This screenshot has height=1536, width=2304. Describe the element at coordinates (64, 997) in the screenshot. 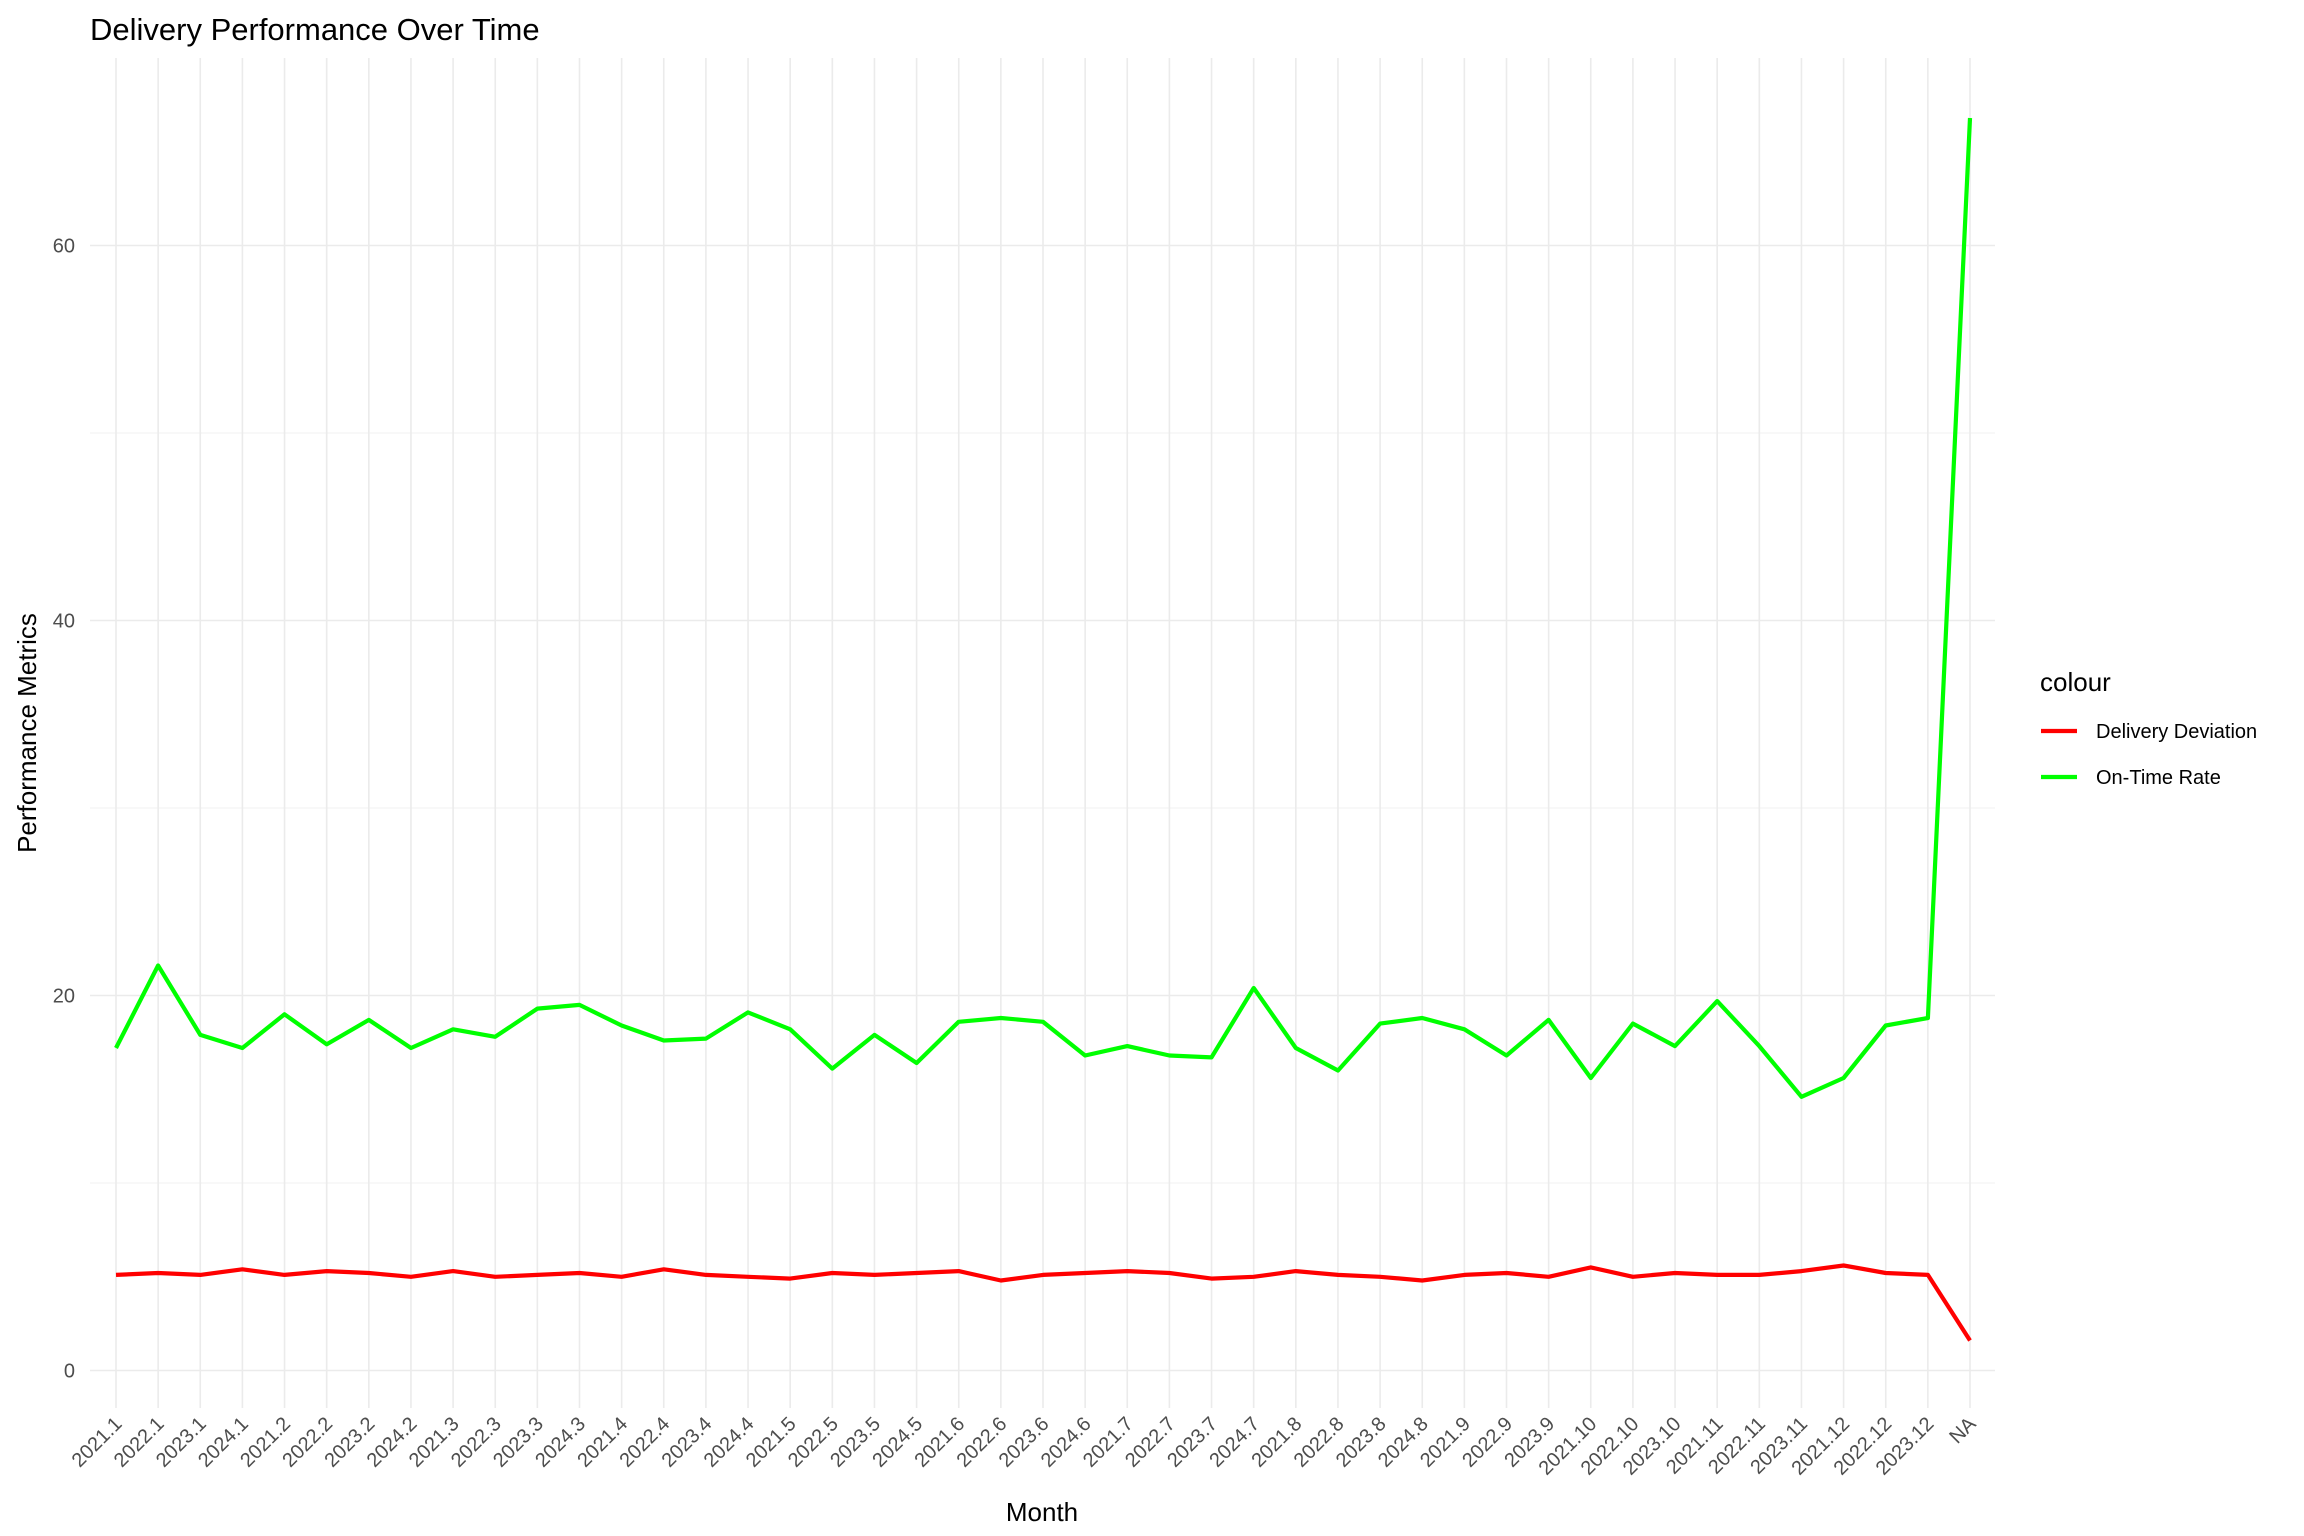

I see `y-tick-label: 20` at that location.